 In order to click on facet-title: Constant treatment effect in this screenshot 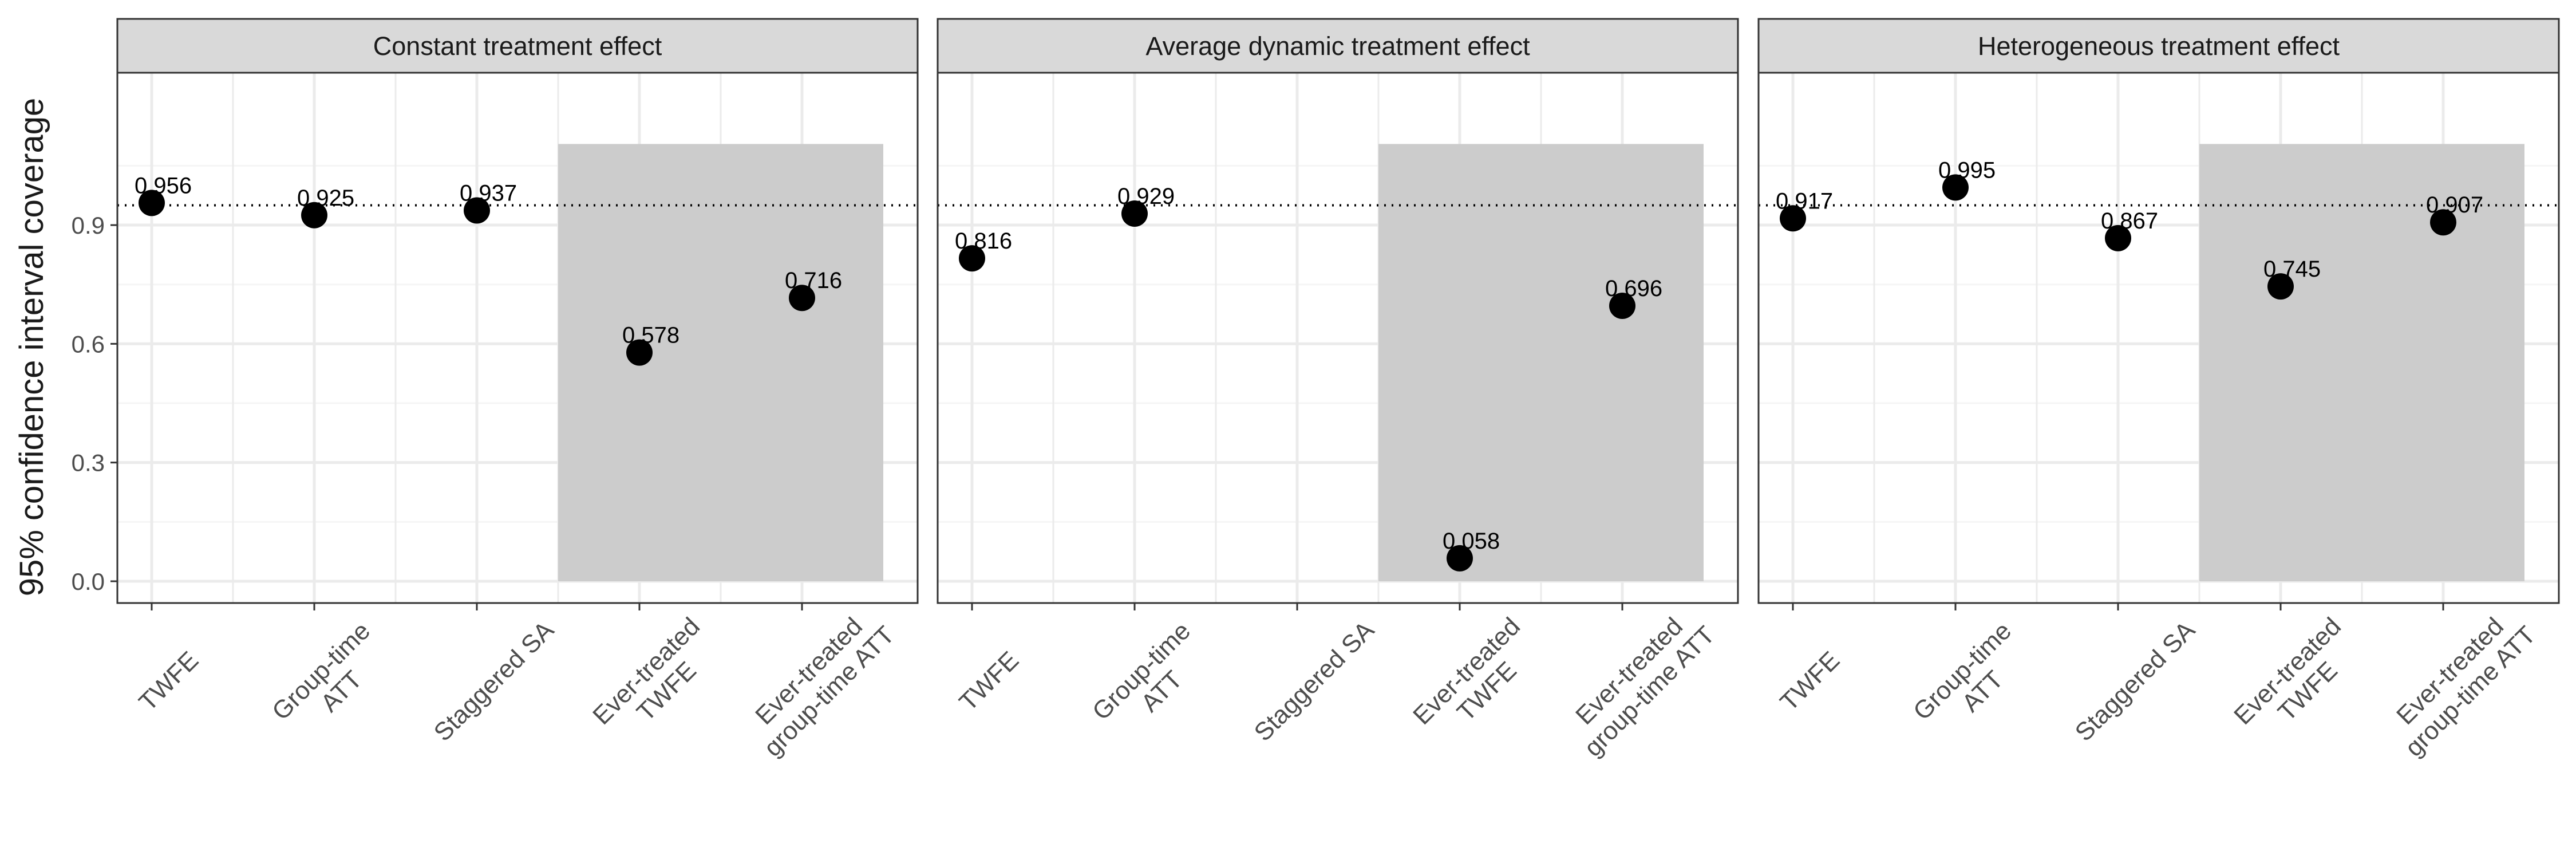, I will do `click(517, 46)`.